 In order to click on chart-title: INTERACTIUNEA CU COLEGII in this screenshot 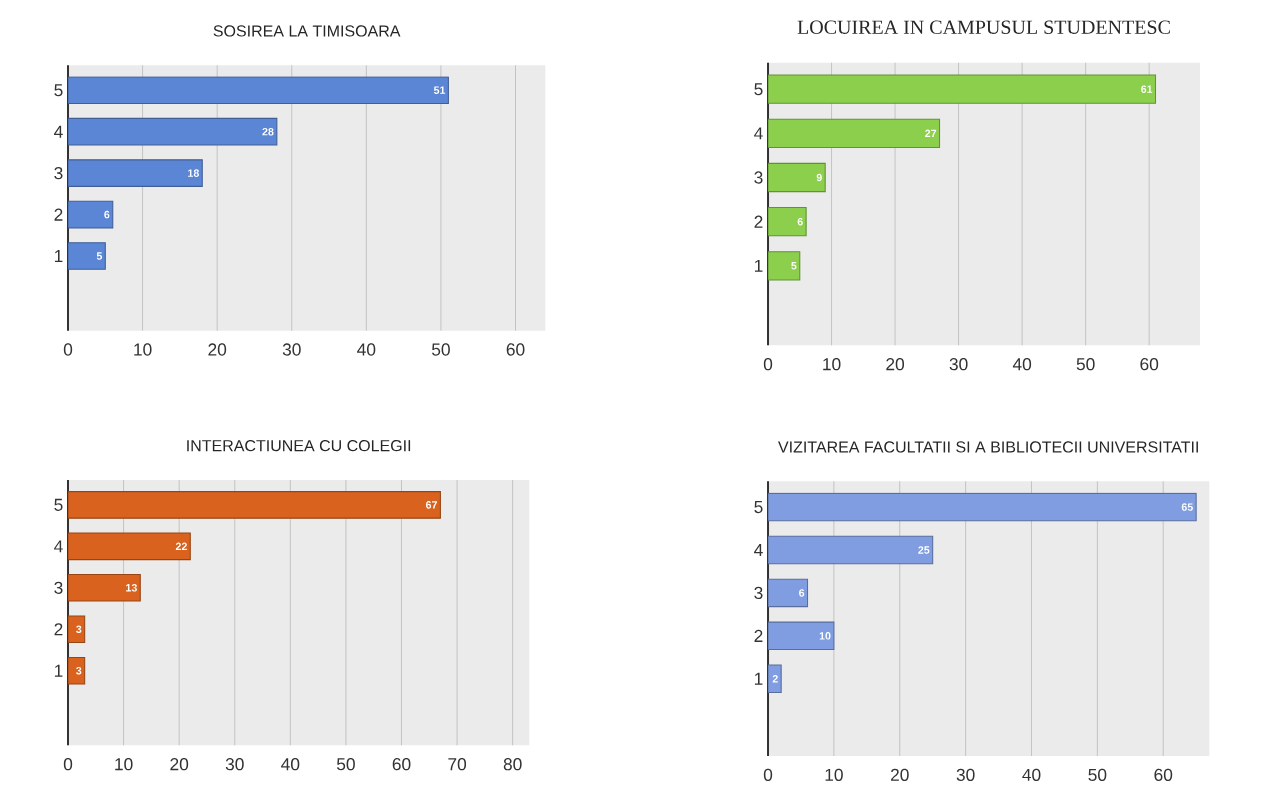, I will do `click(299, 445)`.